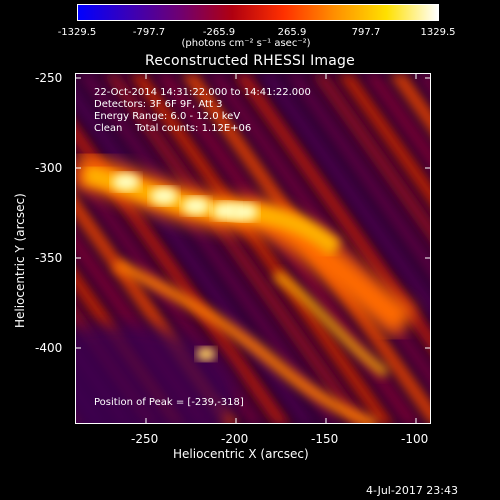 The height and width of the screenshot is (500, 500). What do you see at coordinates (49, 348) in the screenshot?
I see `y-tick-label: -400` at bounding box center [49, 348].